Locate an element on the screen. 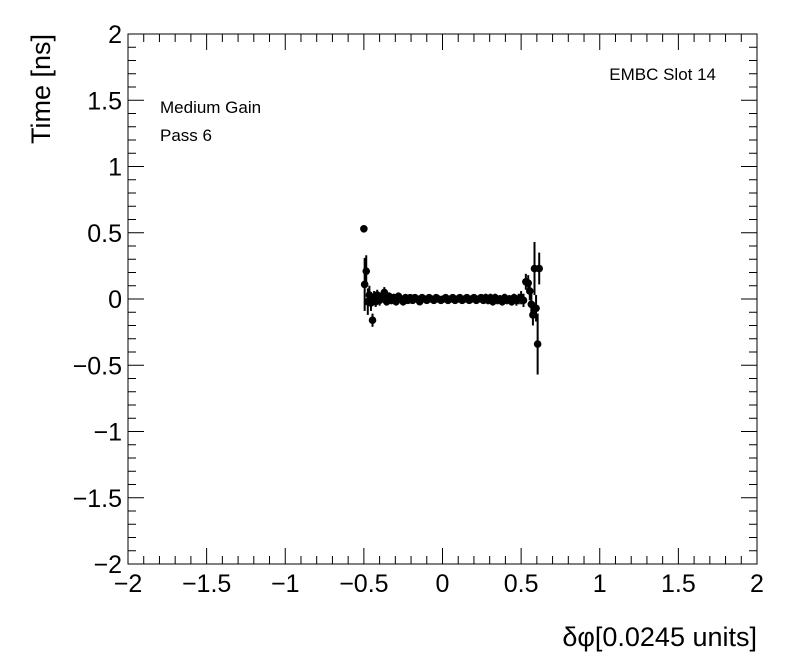  x-tick-label: −0.5 is located at coordinates (363, 584).